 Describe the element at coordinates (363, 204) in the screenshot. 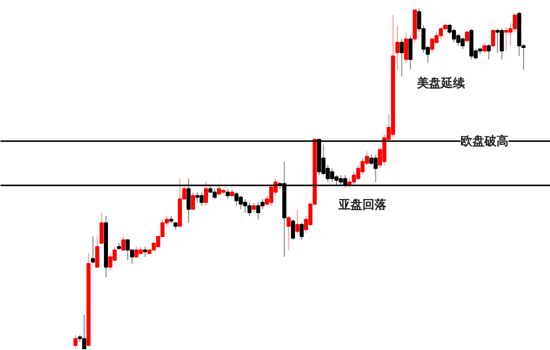

I see `ref-line-label: 亚盘回落` at that location.